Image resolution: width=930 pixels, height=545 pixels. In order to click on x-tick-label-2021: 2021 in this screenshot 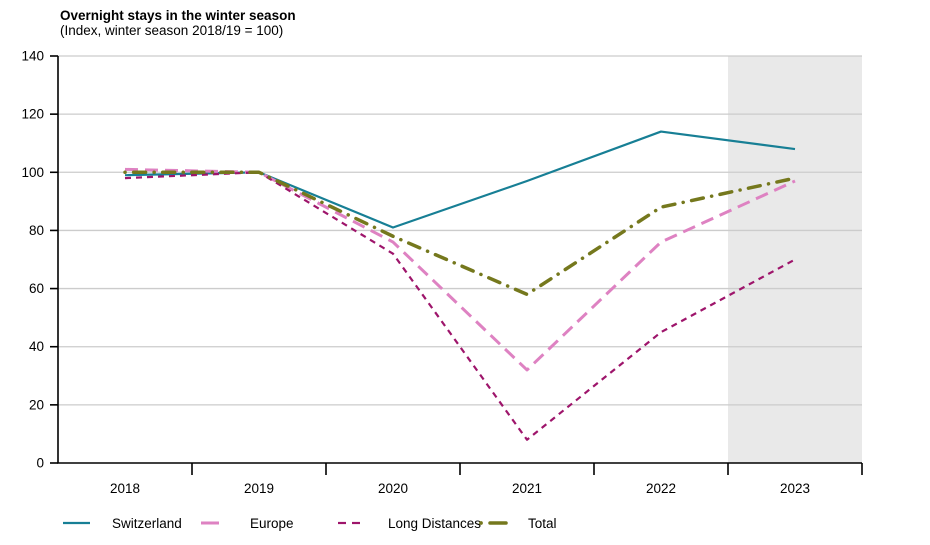, I will do `click(527, 488)`.